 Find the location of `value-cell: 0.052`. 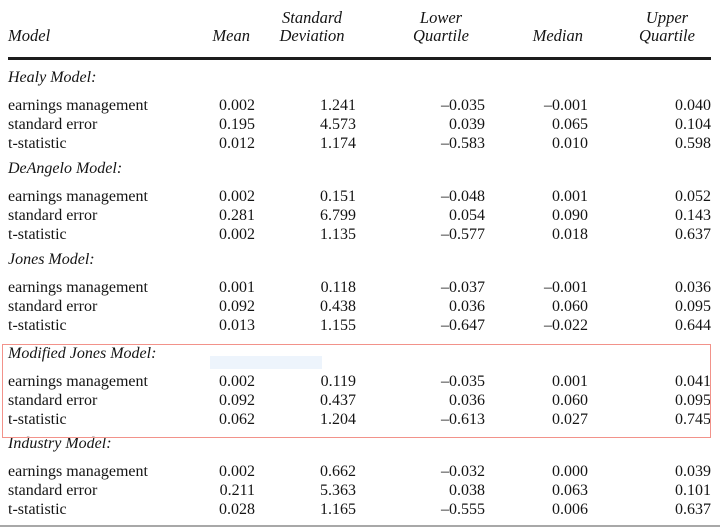

value-cell: 0.052 is located at coordinates (693, 196).